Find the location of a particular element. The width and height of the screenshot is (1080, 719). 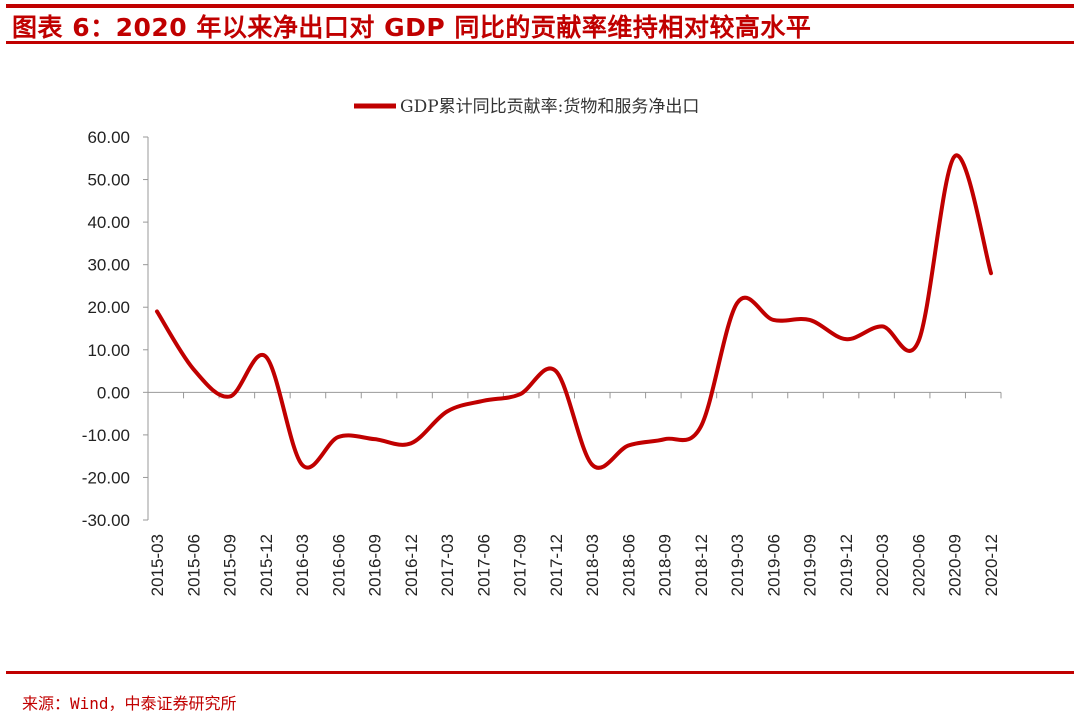

source-note: 来源：Wind，中泰证券研究所 is located at coordinates (129, 703).